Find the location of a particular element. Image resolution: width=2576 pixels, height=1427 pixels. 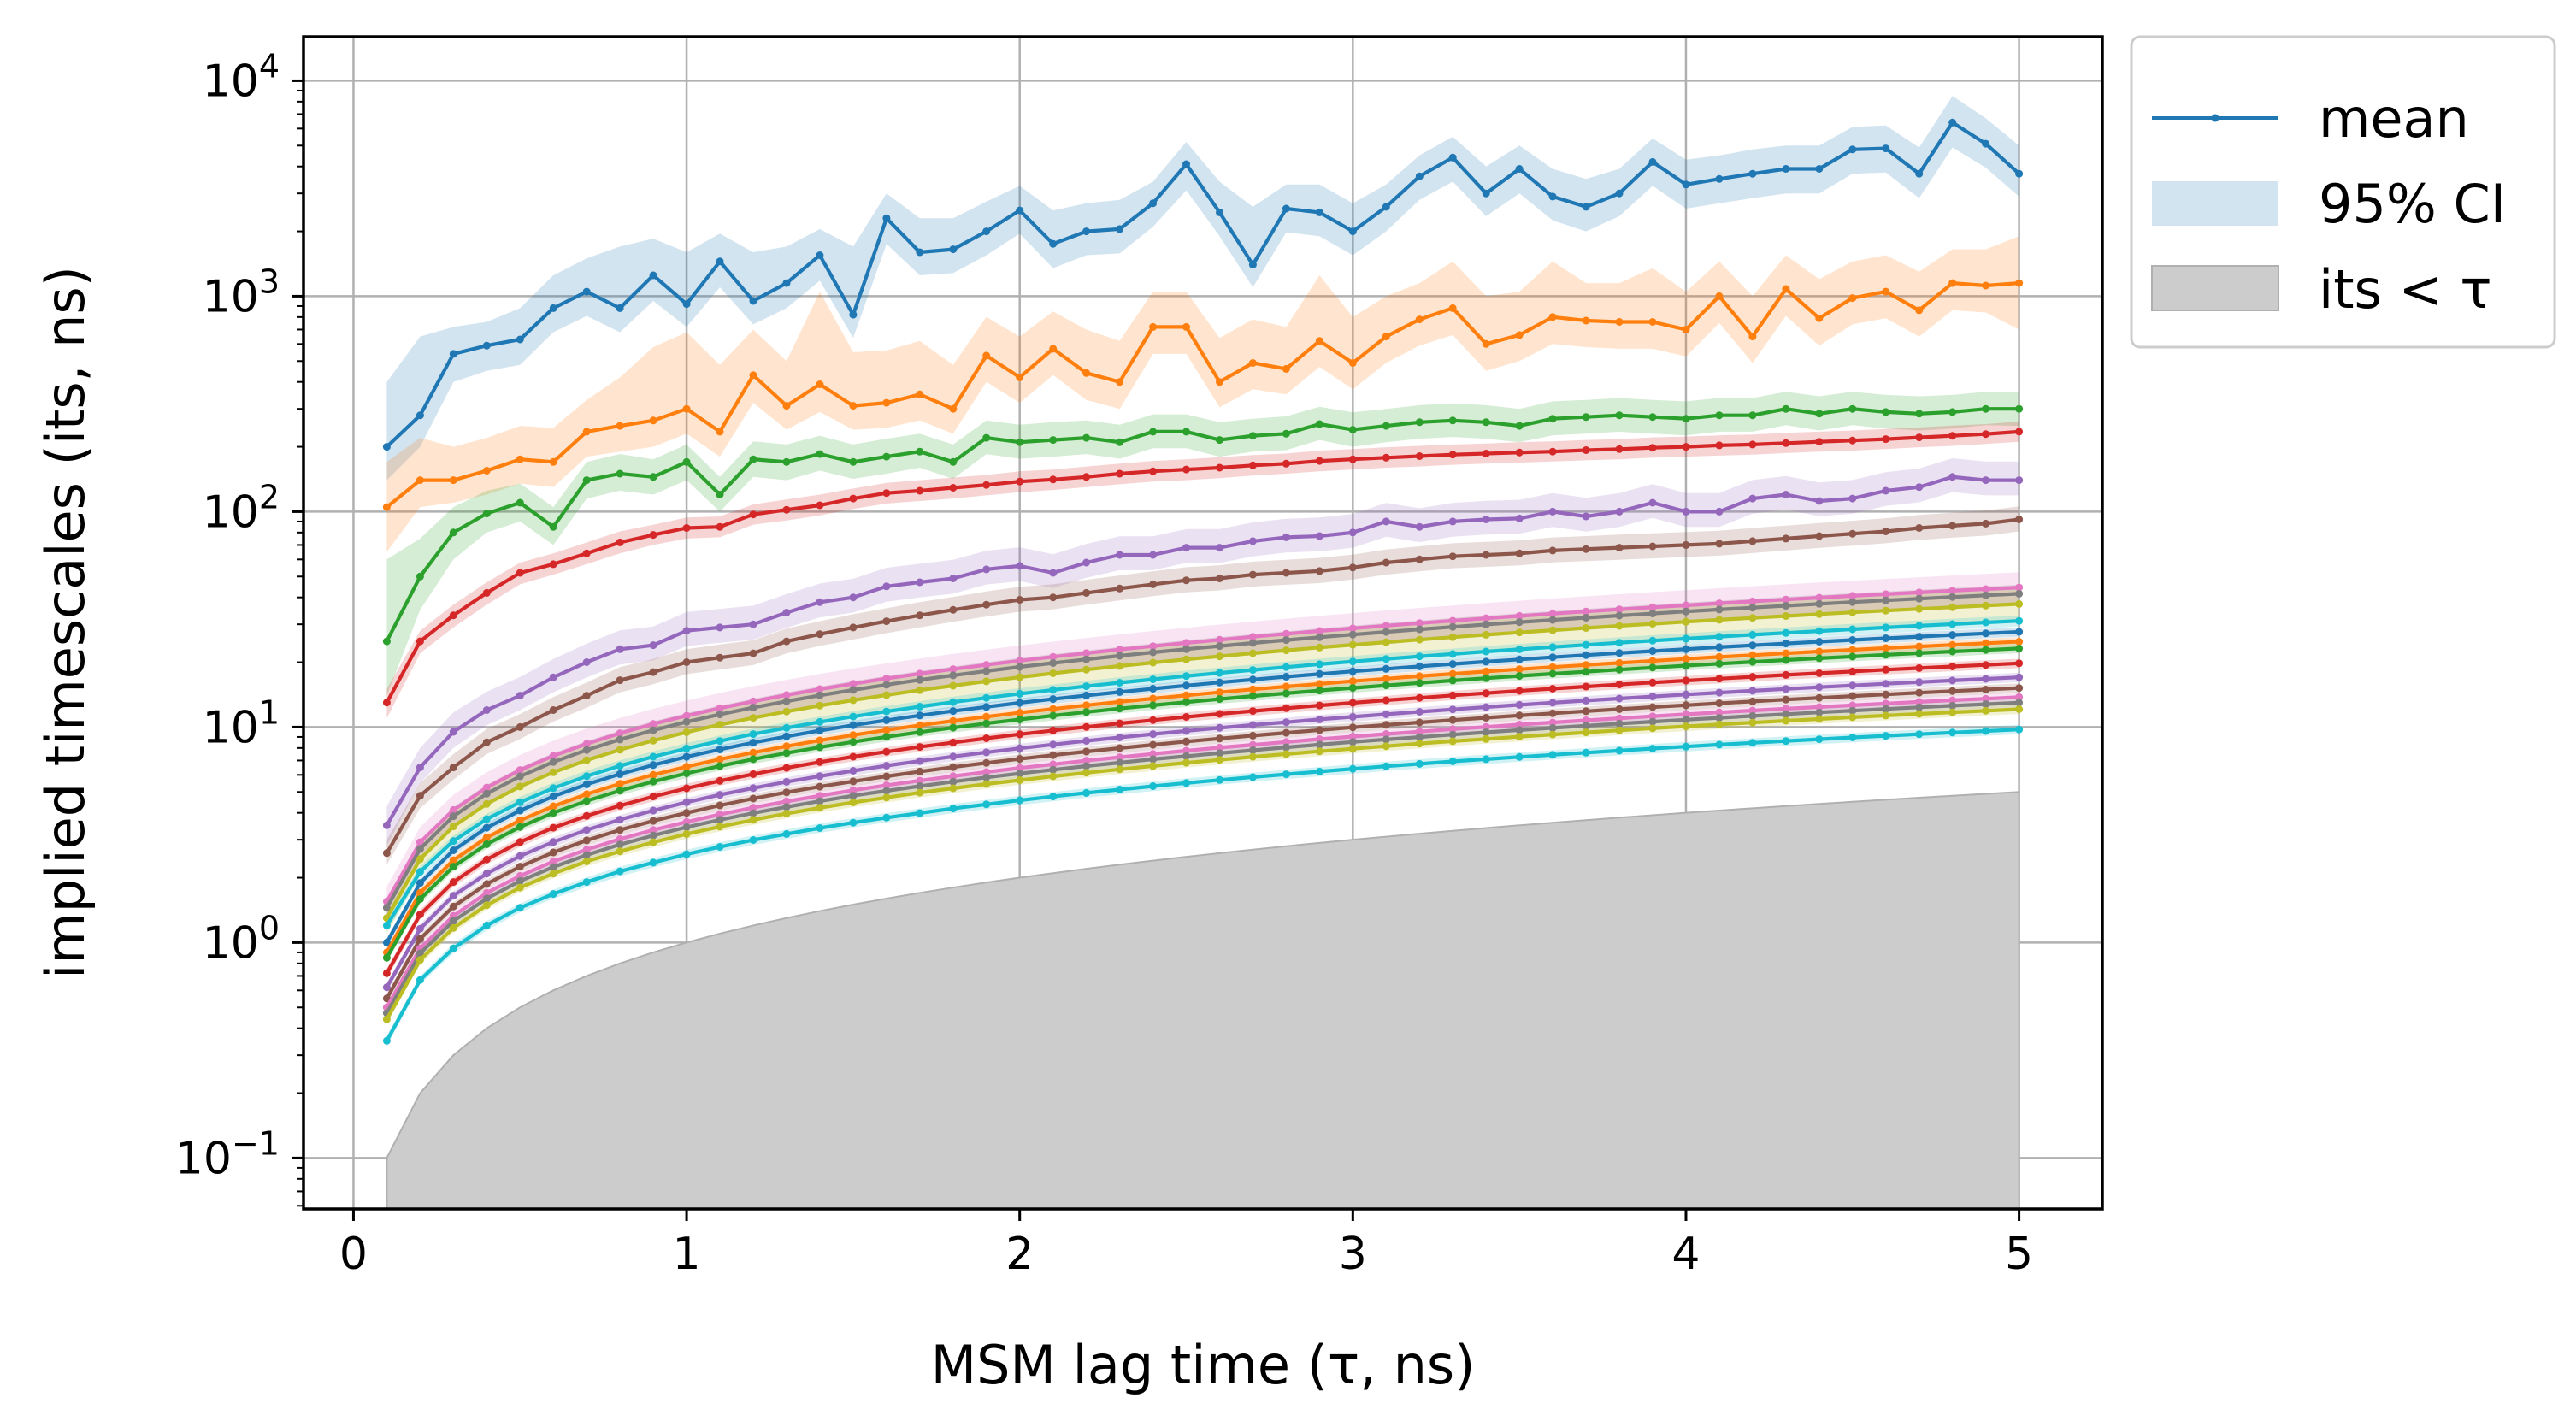

y-tick-label: 100 is located at coordinates (241, 939).